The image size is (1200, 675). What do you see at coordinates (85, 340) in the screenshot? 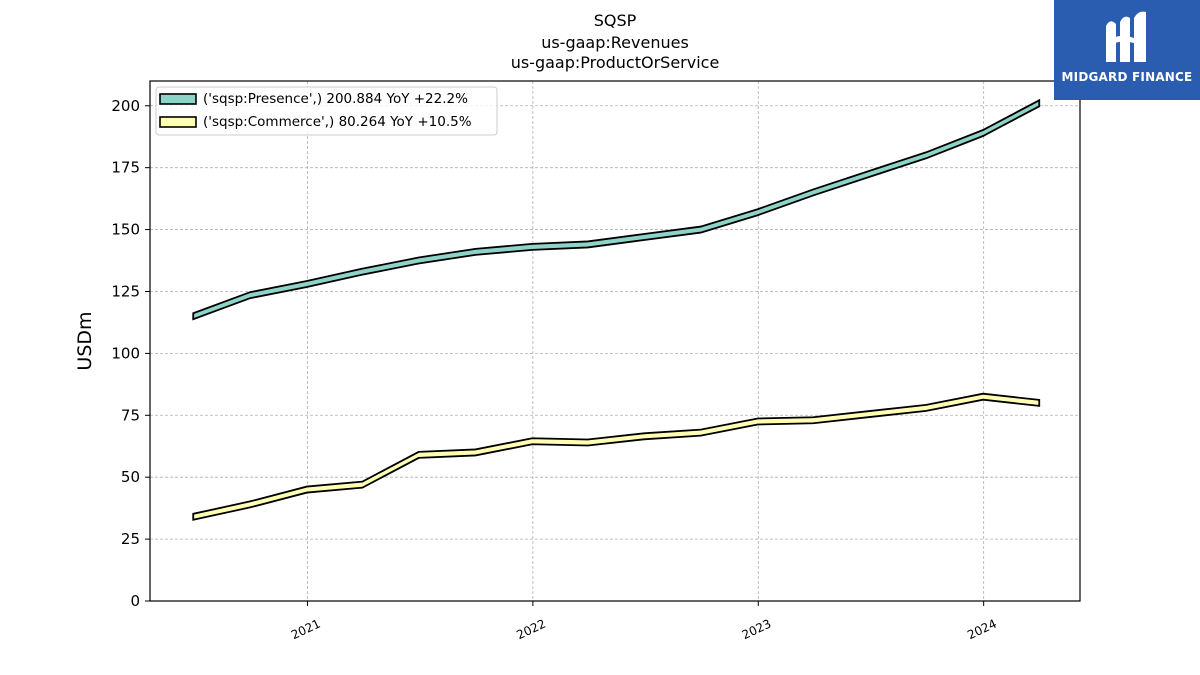
I see `y-axis-label: USDm` at bounding box center [85, 340].